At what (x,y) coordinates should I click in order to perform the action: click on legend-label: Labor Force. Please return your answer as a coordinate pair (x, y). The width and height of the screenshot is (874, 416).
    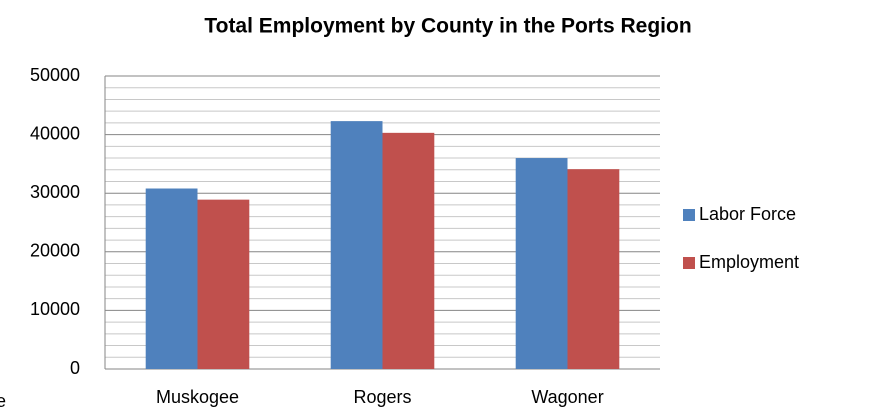
    Looking at the image, I should click on (747, 214).